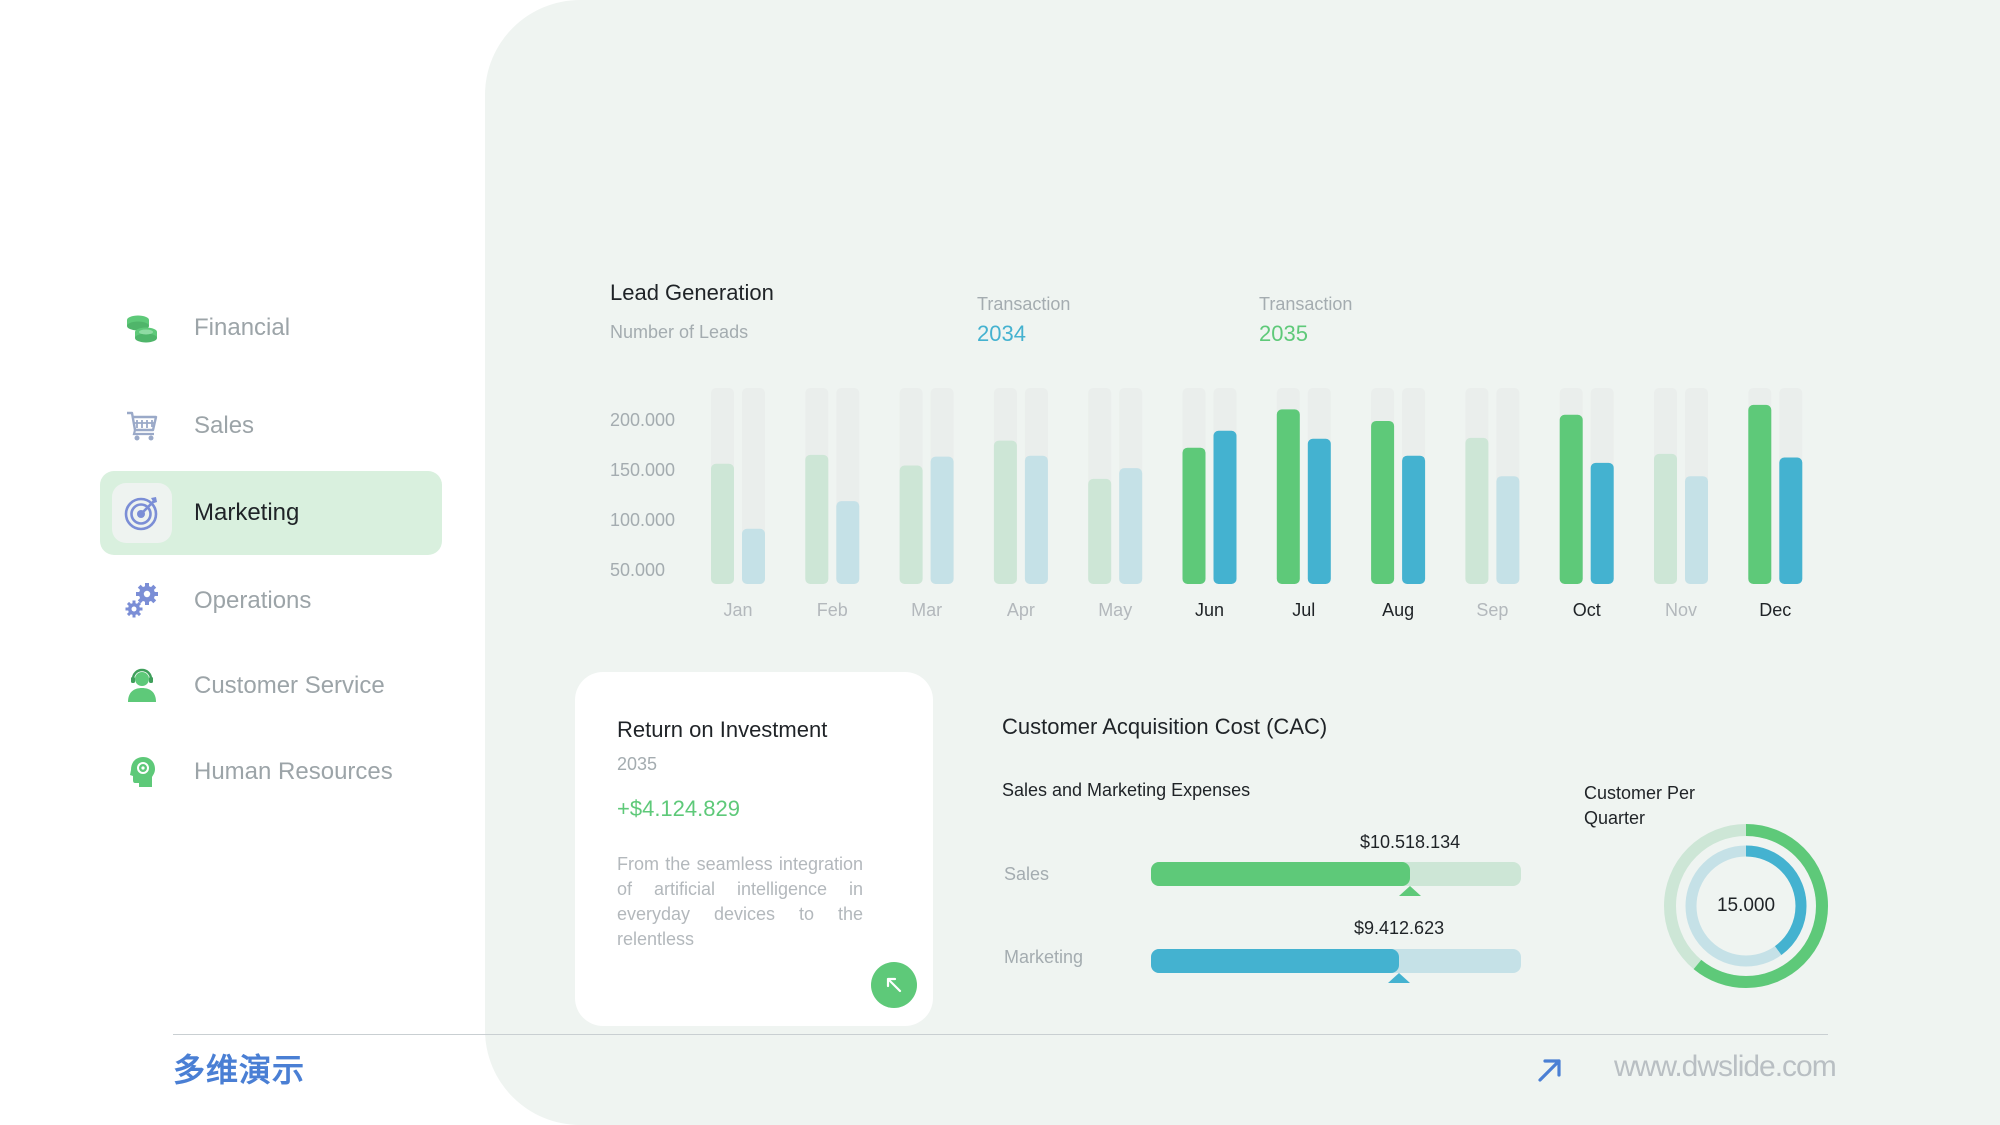 Image resolution: width=2000 pixels, height=1125 pixels. I want to click on bar-2034-sep, so click(1508, 530).